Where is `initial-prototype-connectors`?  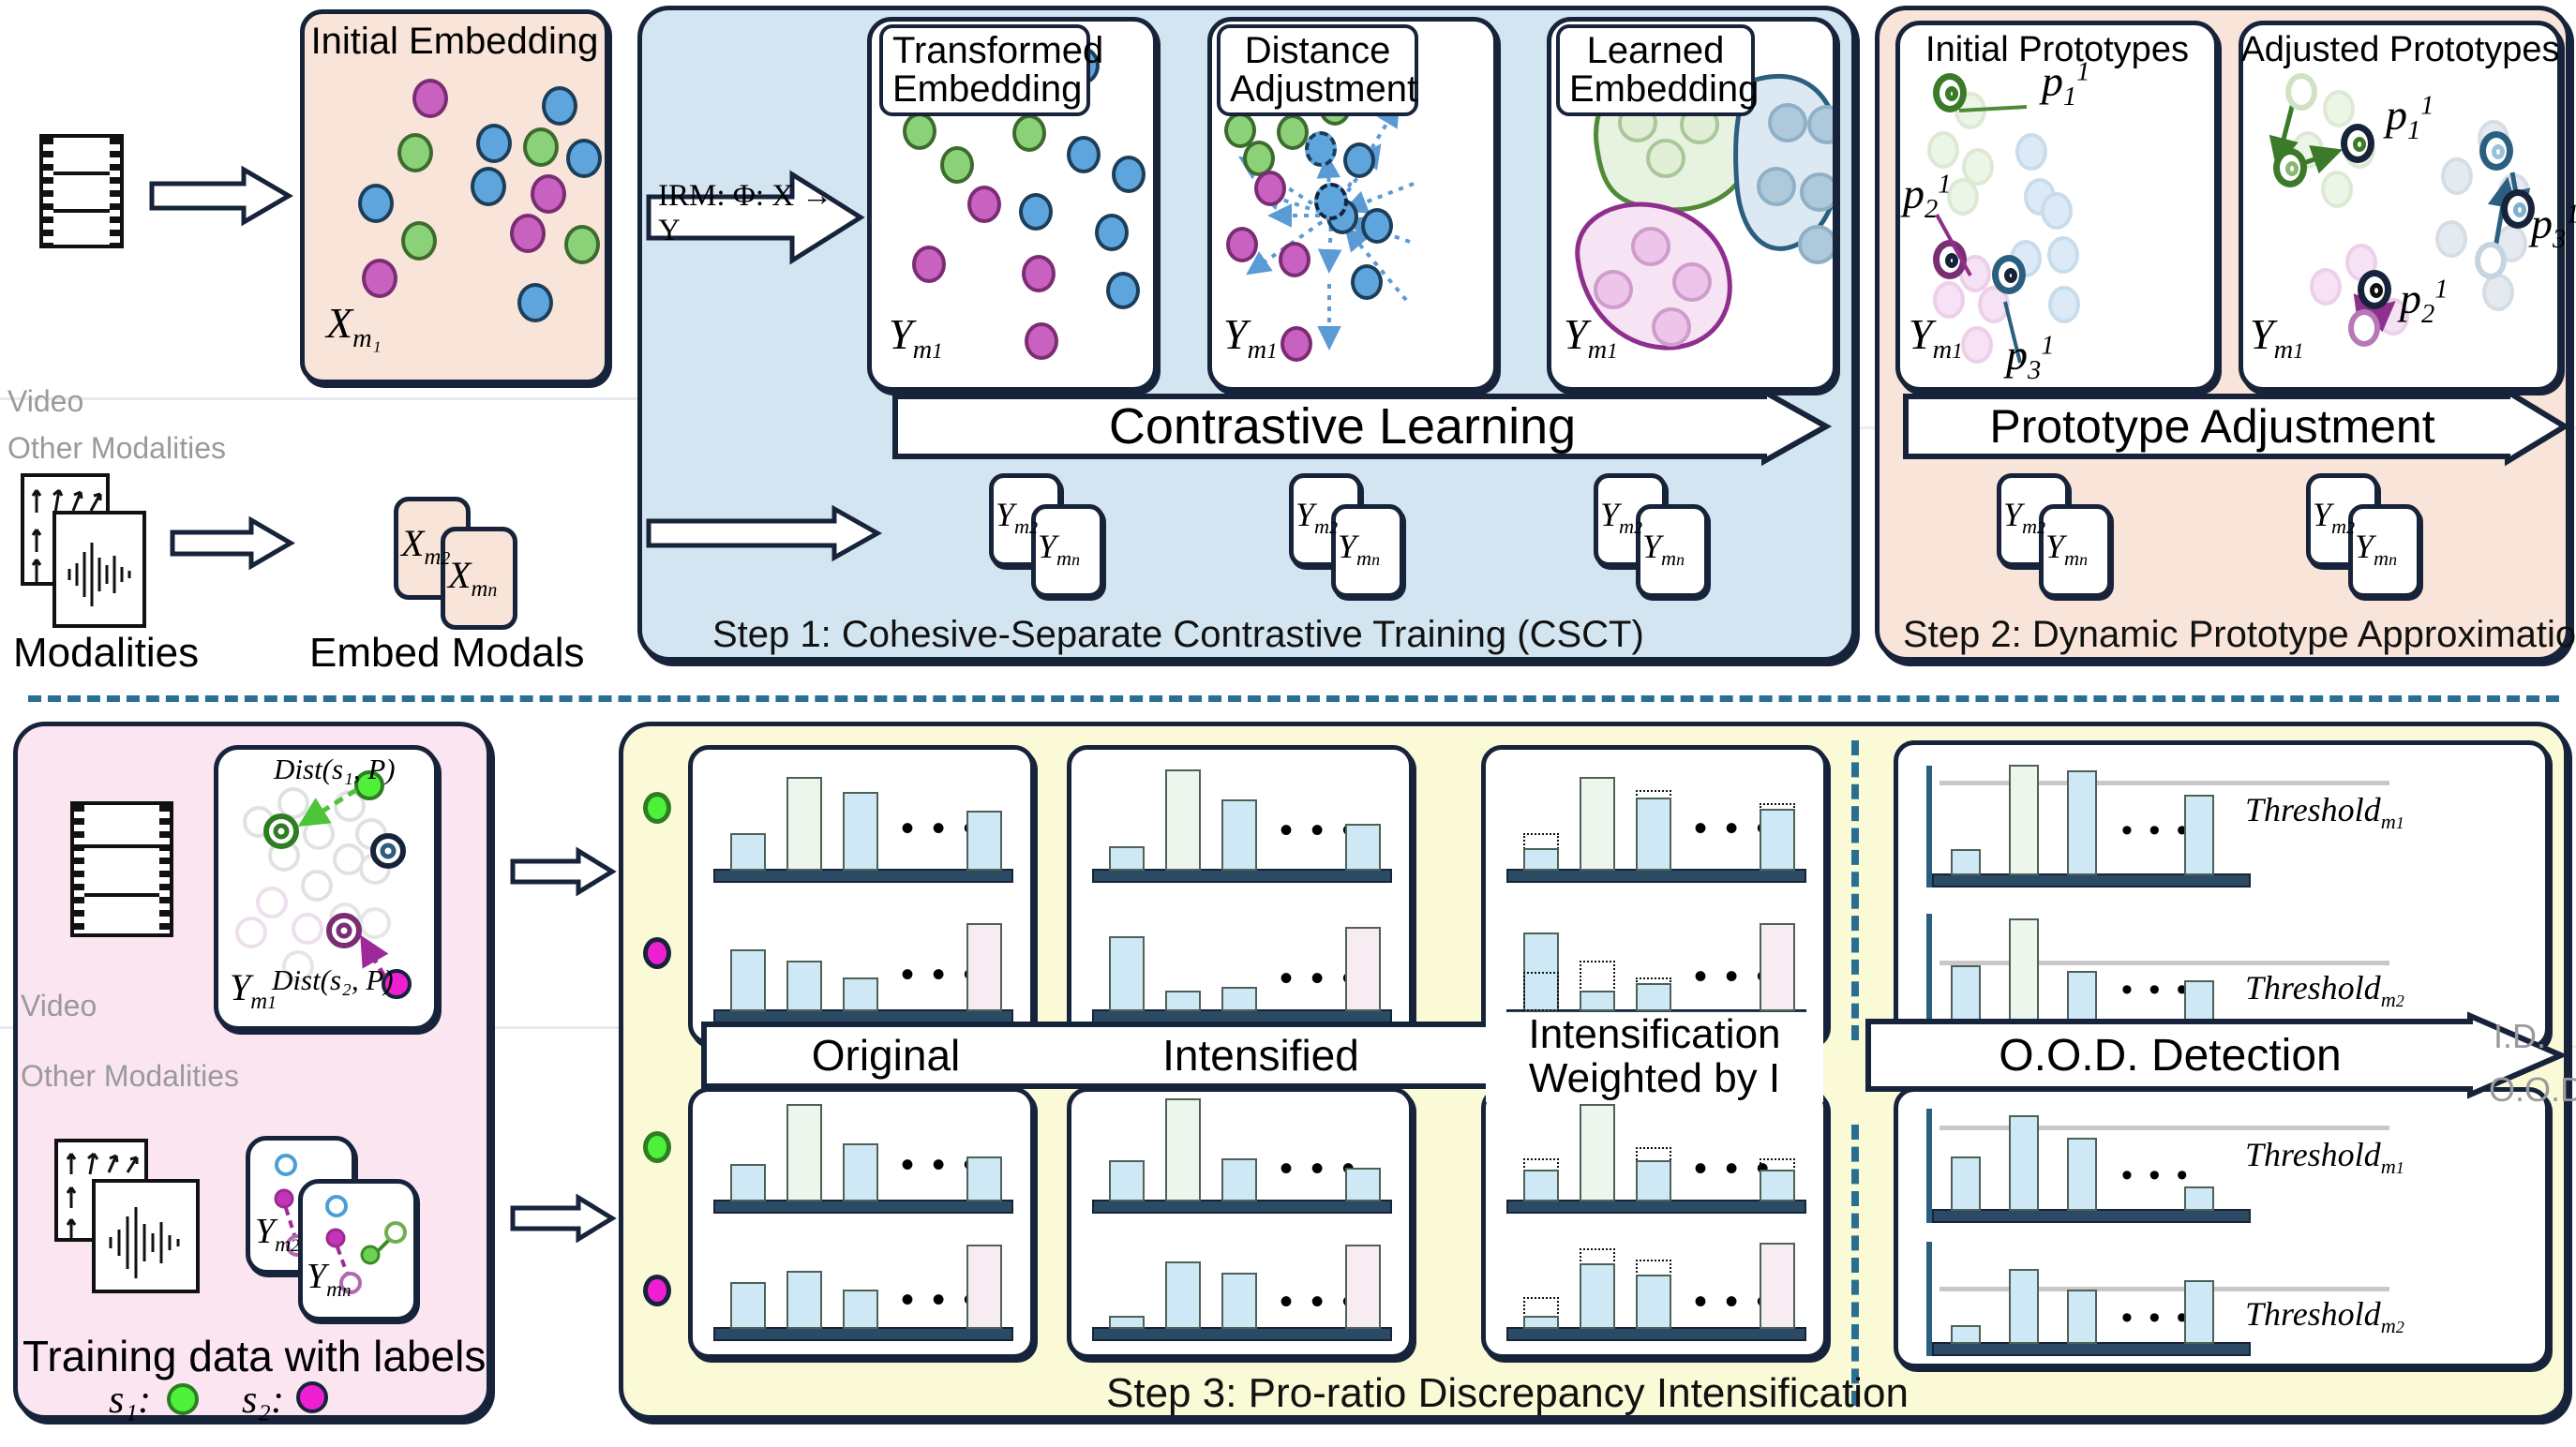 initial-prototype-connectors is located at coordinates (1981, 234).